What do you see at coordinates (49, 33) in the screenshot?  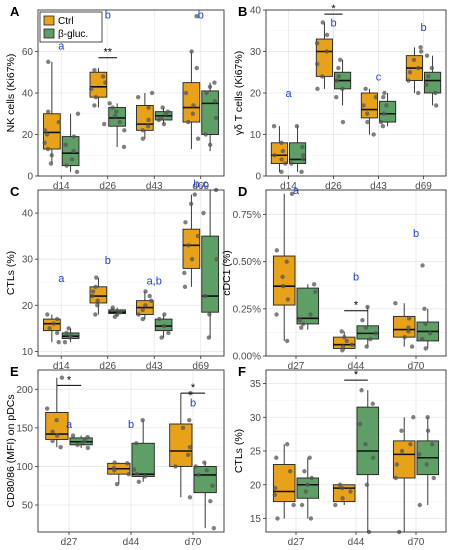 I see `legend-swatch` at bounding box center [49, 33].